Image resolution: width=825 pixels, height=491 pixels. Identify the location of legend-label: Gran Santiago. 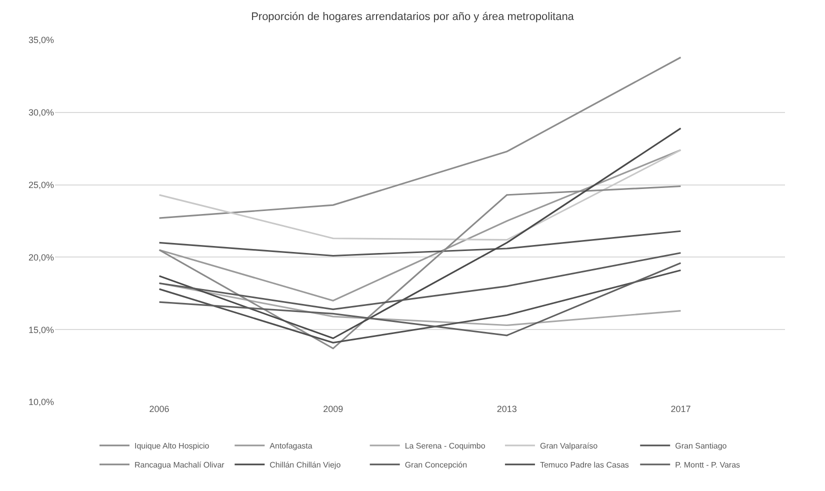
(701, 446).